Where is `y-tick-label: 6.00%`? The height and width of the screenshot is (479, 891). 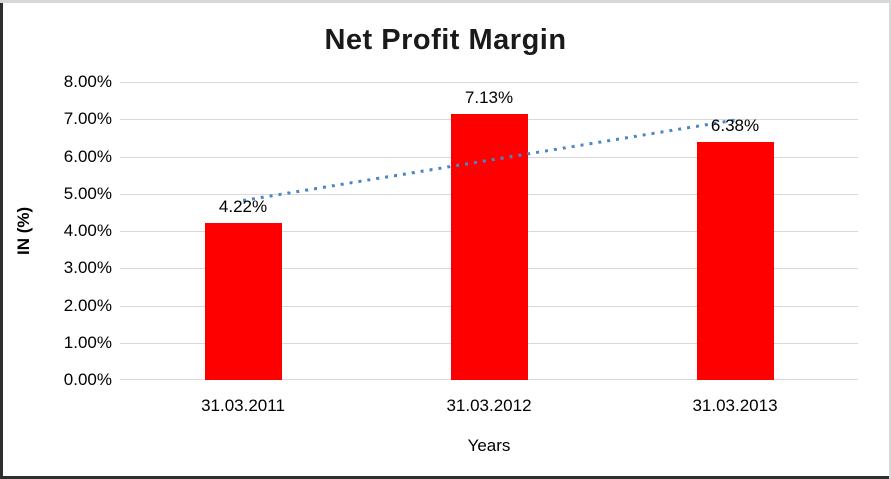
y-tick-label: 6.00% is located at coordinates (87, 156).